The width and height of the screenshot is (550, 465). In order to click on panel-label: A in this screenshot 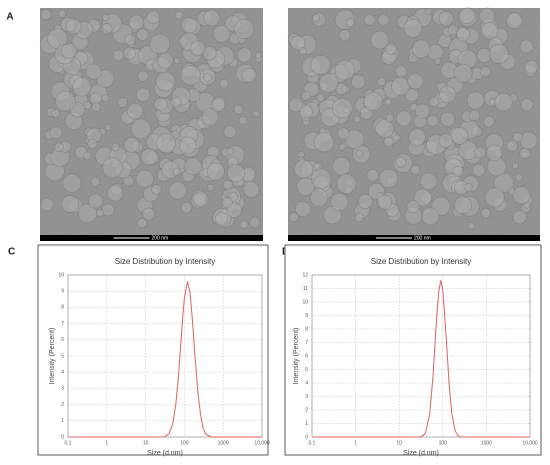, I will do `click(9, 17)`.